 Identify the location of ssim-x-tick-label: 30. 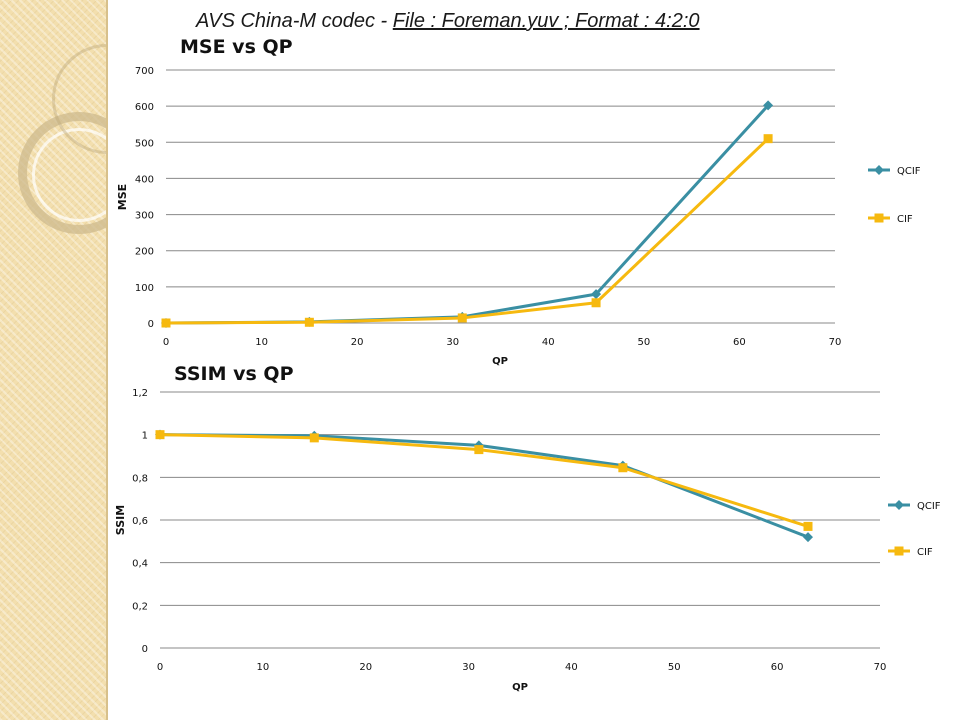
(468, 667).